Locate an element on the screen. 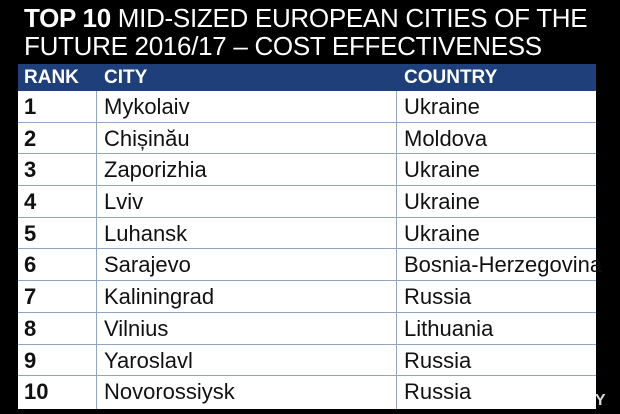 The image size is (620, 414). title-line-1: TOP 10 MID-SIZED EUROPEAN CITIES OF THE is located at coordinates (319, 18).